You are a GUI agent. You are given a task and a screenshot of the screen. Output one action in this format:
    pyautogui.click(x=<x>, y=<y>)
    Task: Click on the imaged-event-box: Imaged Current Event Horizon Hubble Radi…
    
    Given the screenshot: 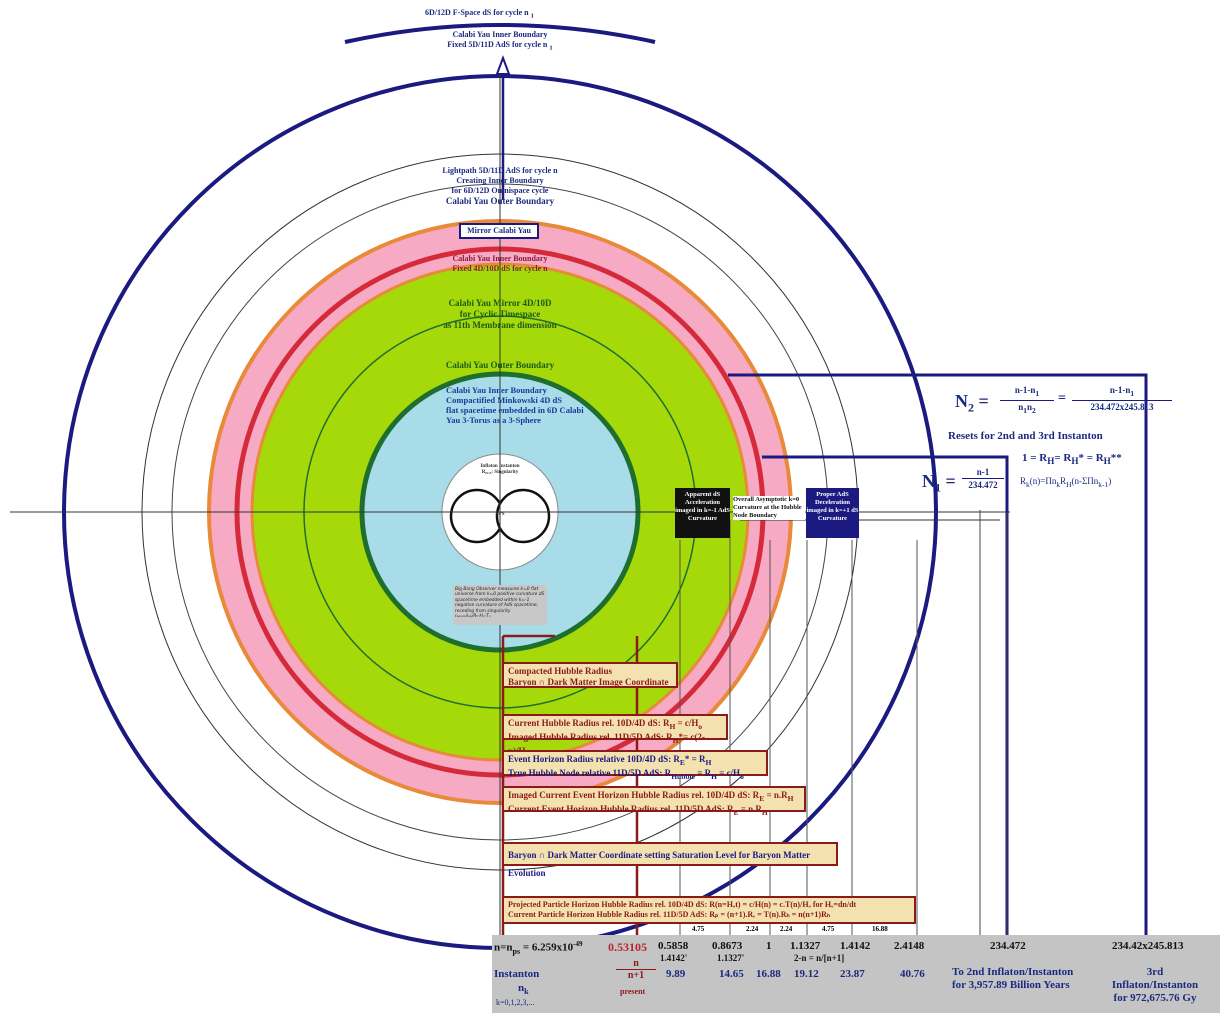 What is the action you would take?
    pyautogui.click(x=654, y=801)
    